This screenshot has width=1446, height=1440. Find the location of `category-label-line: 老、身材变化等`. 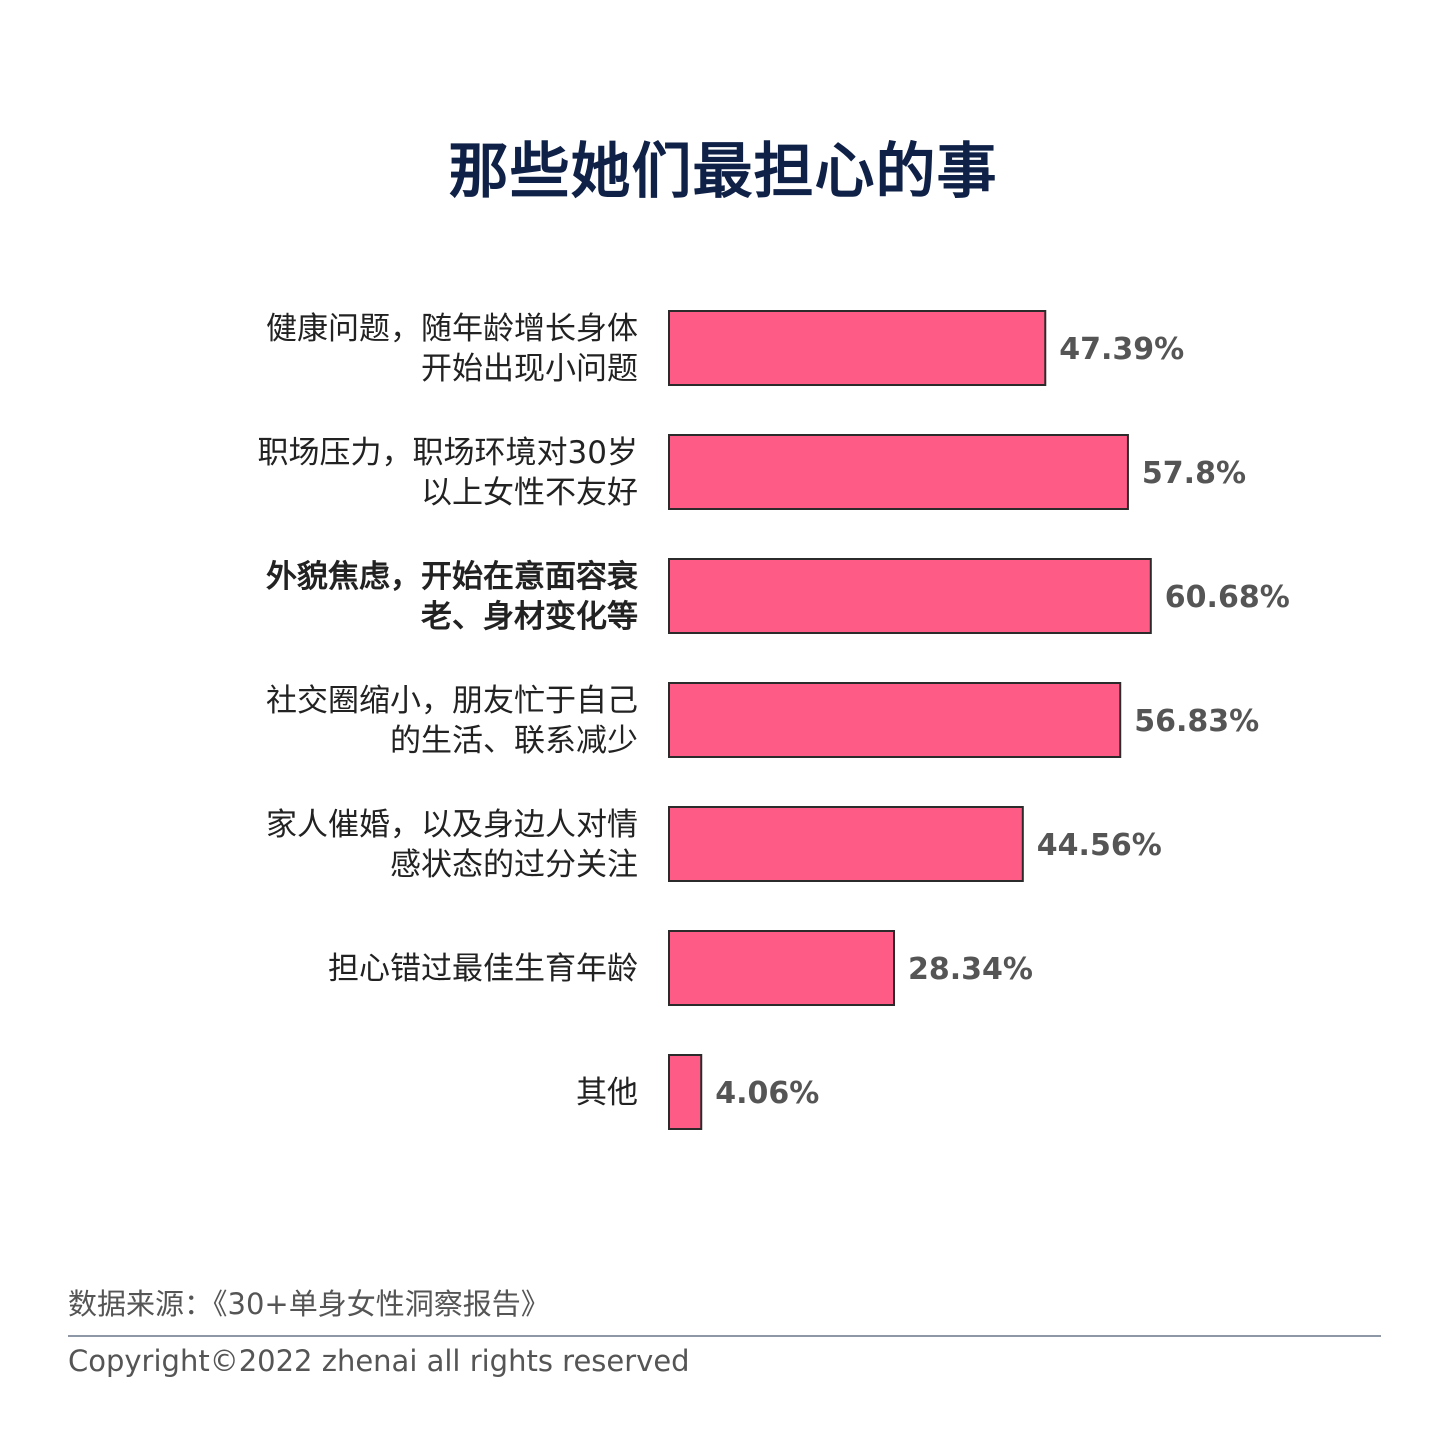

category-label-line: 老、身材变化等 is located at coordinates (529, 617).